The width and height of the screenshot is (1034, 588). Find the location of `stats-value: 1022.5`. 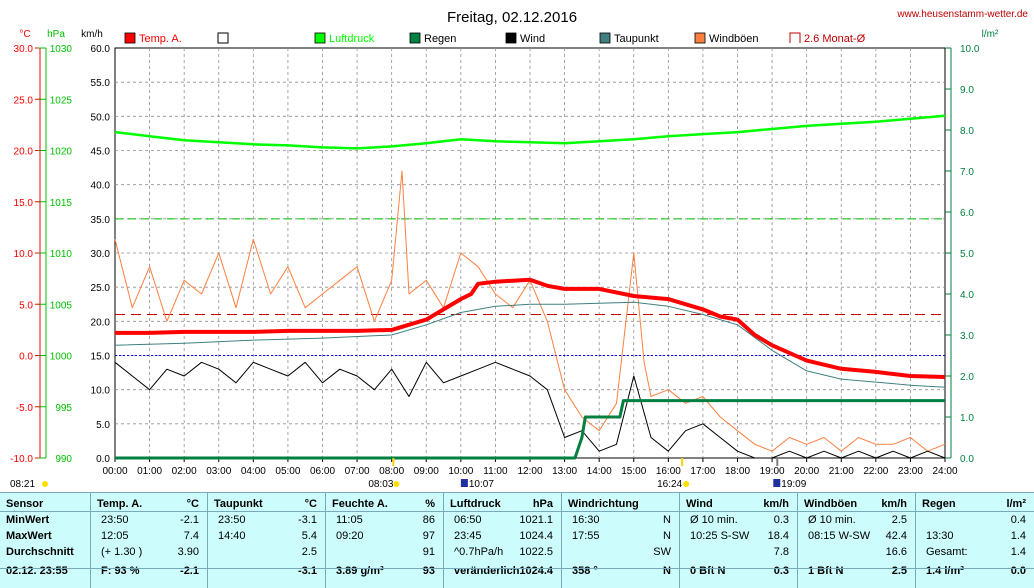

stats-value: 1022.5 is located at coordinates (536, 552).